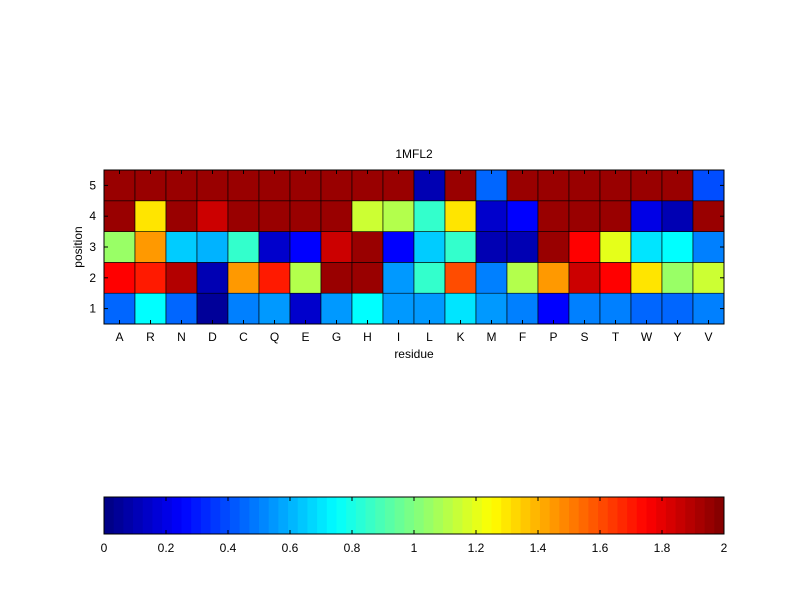  I want to click on x-tick-label: I, so click(398, 337).